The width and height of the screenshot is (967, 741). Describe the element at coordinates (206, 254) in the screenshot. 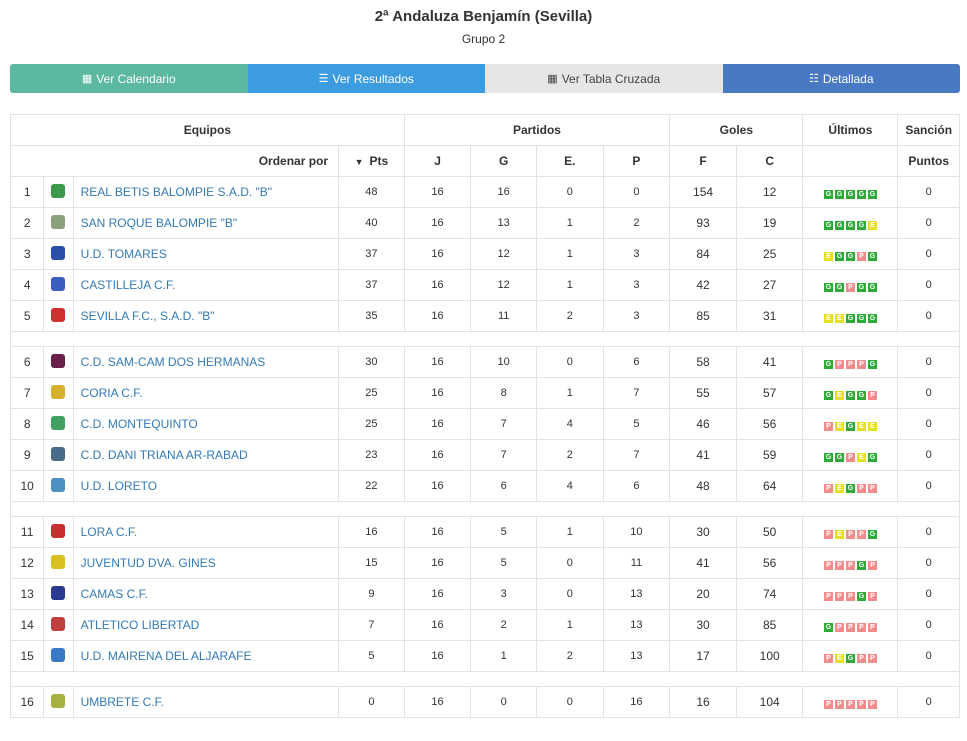

I see `team-cell: U.D. TOMARES` at that location.